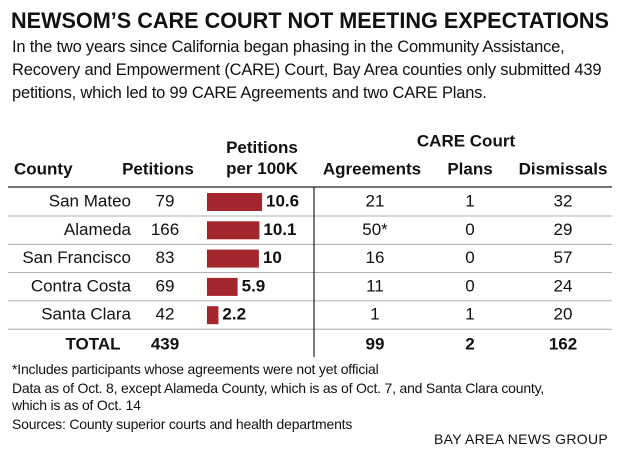  Describe the element at coordinates (563, 343) in the screenshot. I see `total: 162` at that location.